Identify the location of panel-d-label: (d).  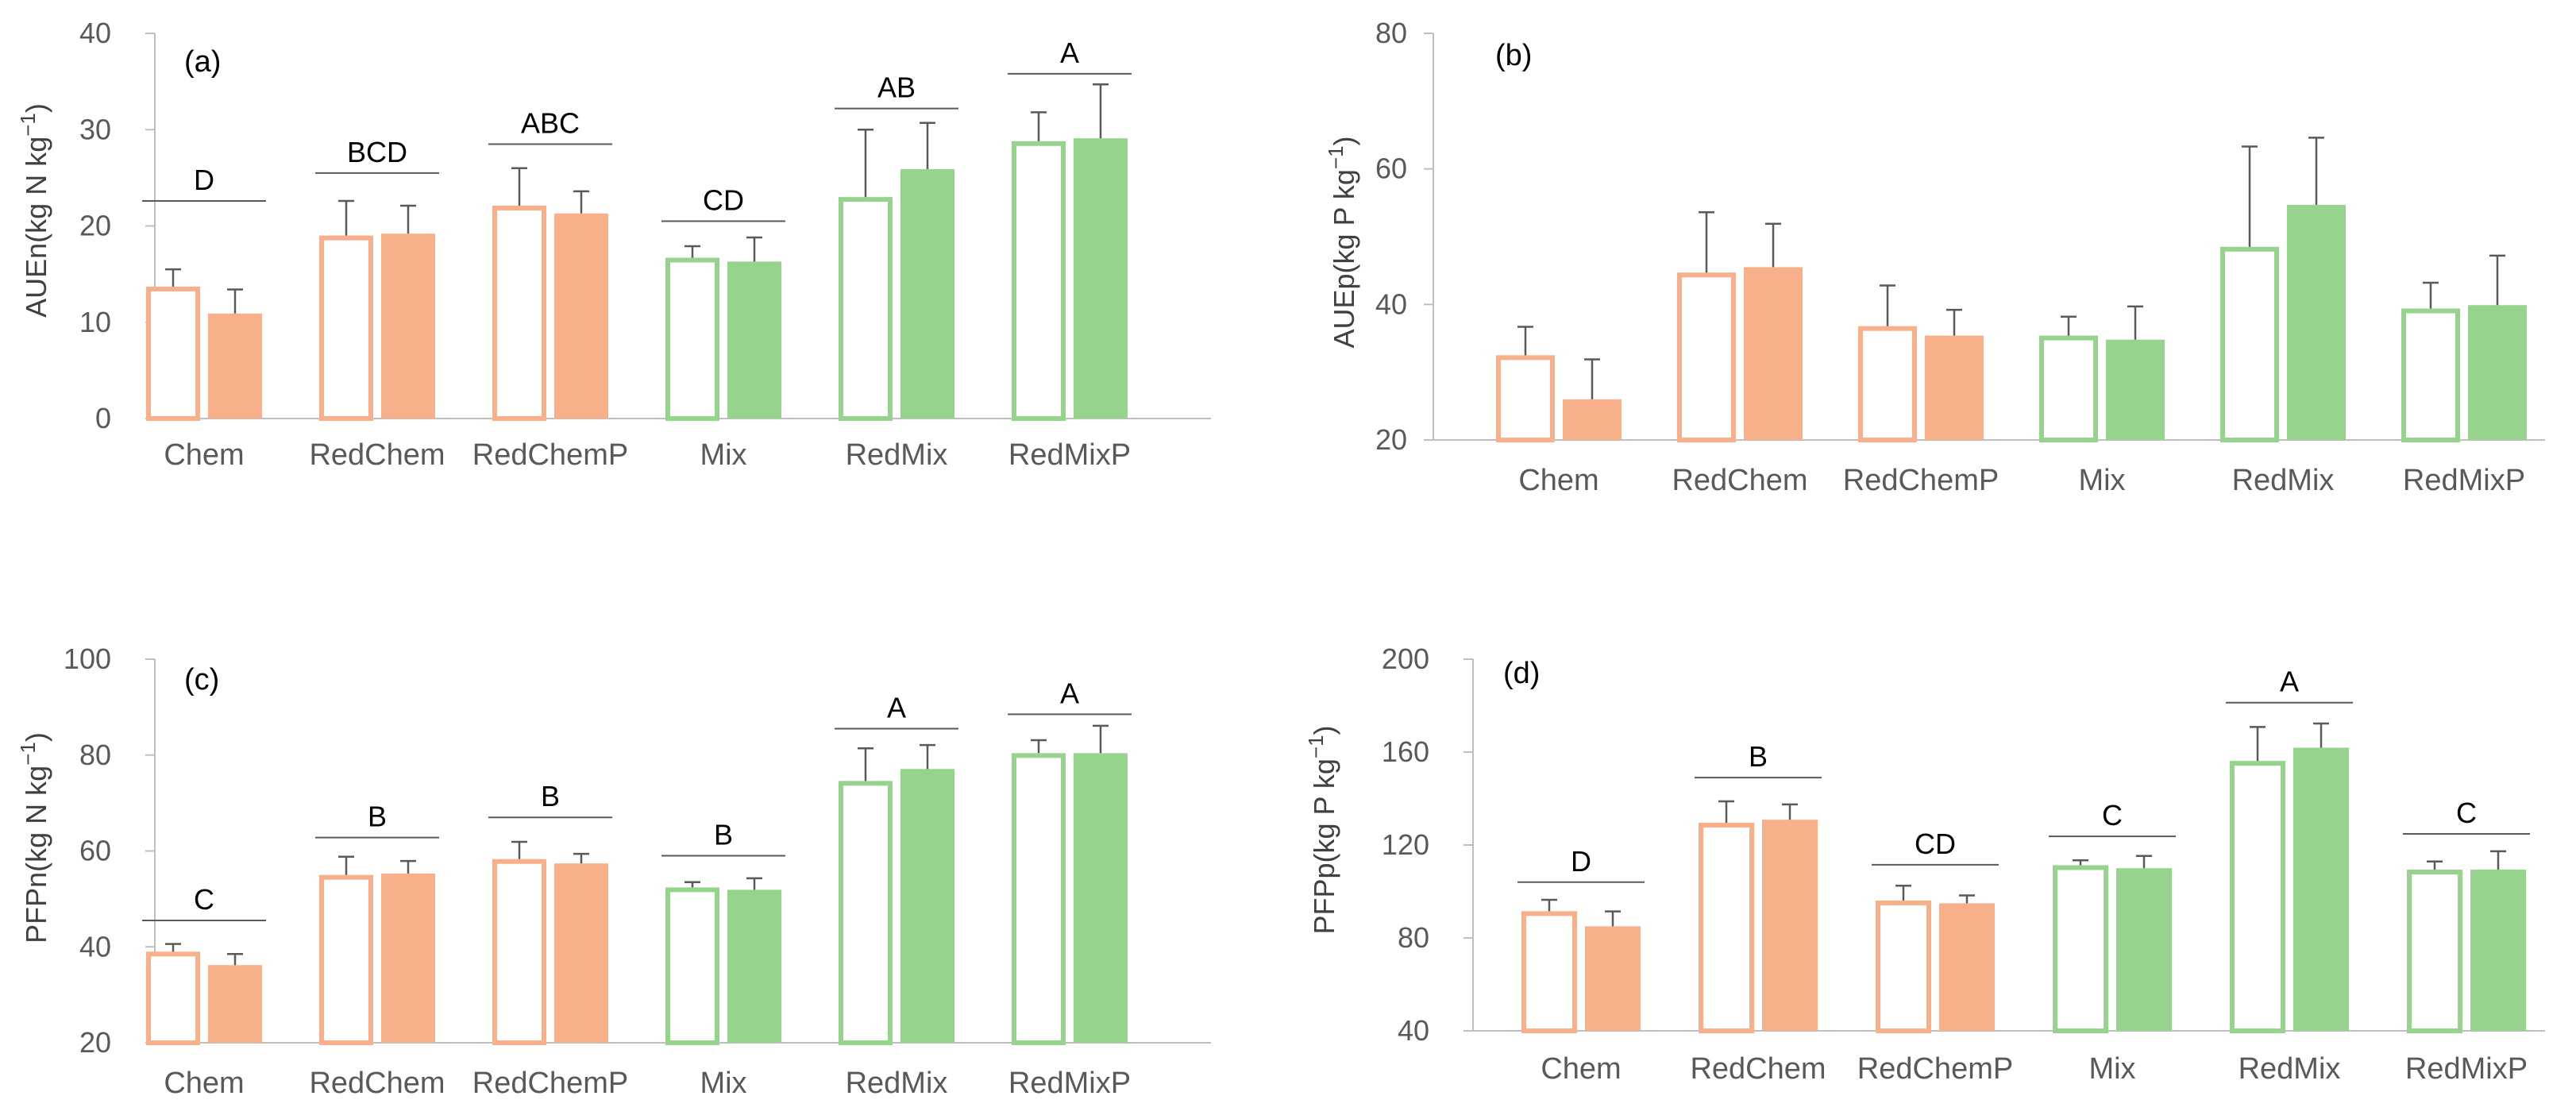
(1521, 673).